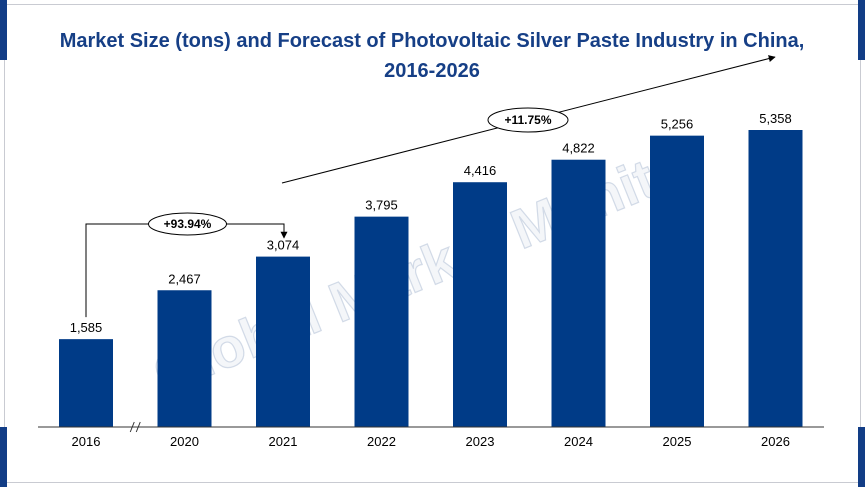 This screenshot has width=865, height=487. I want to click on bar-2025, so click(677, 281).